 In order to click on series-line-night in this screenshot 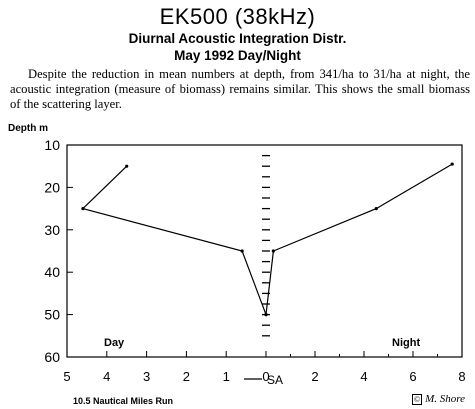, I will do `click(359, 239)`.